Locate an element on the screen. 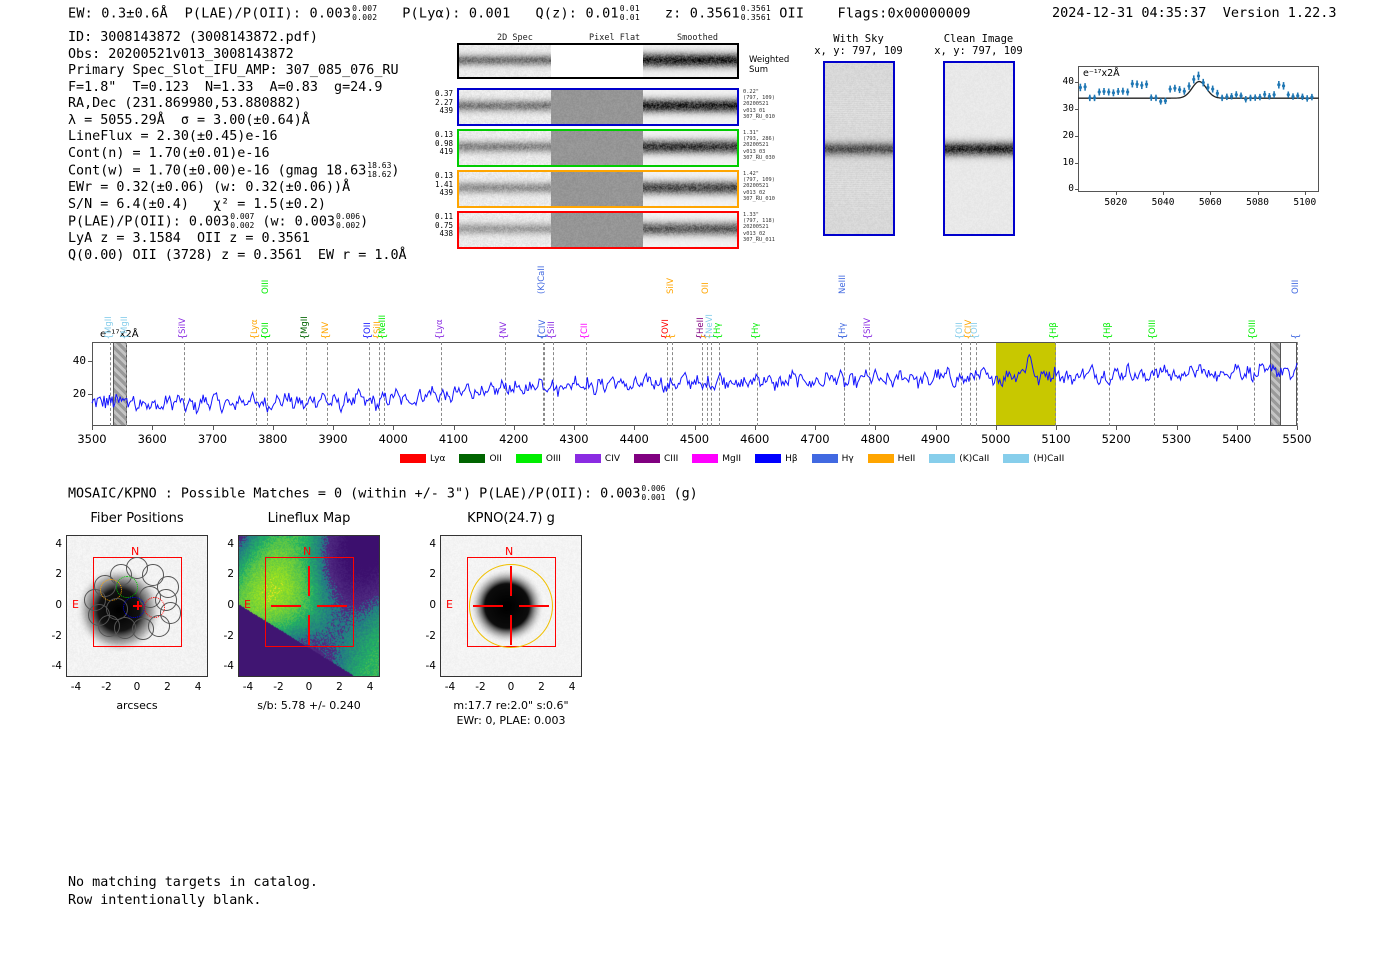 This screenshot has width=1400, height=953. spectrum-xtick: 5000 is located at coordinates (996, 439).